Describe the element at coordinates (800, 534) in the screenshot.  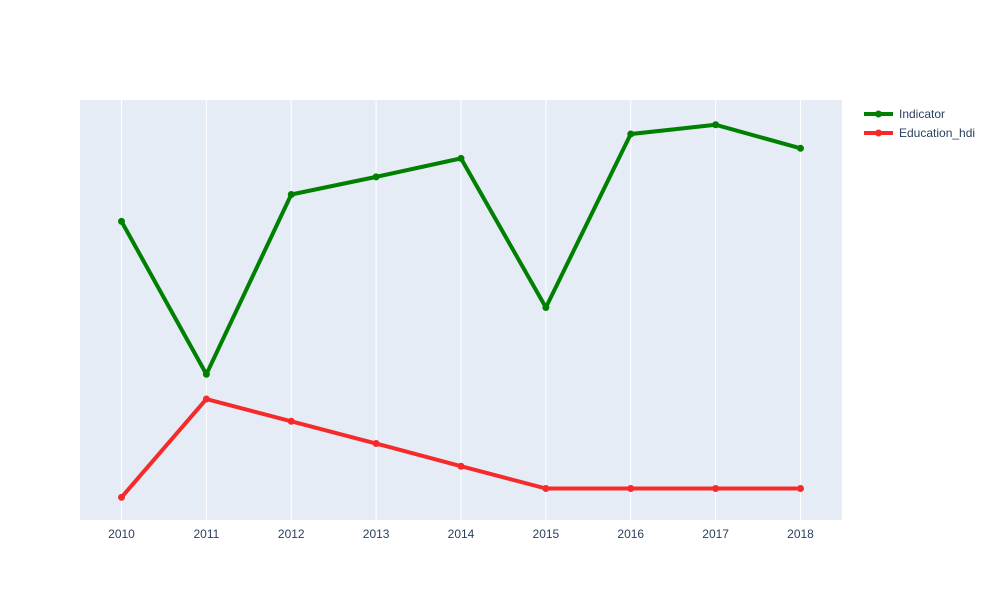
I see `x-tick-label: 2018` at that location.